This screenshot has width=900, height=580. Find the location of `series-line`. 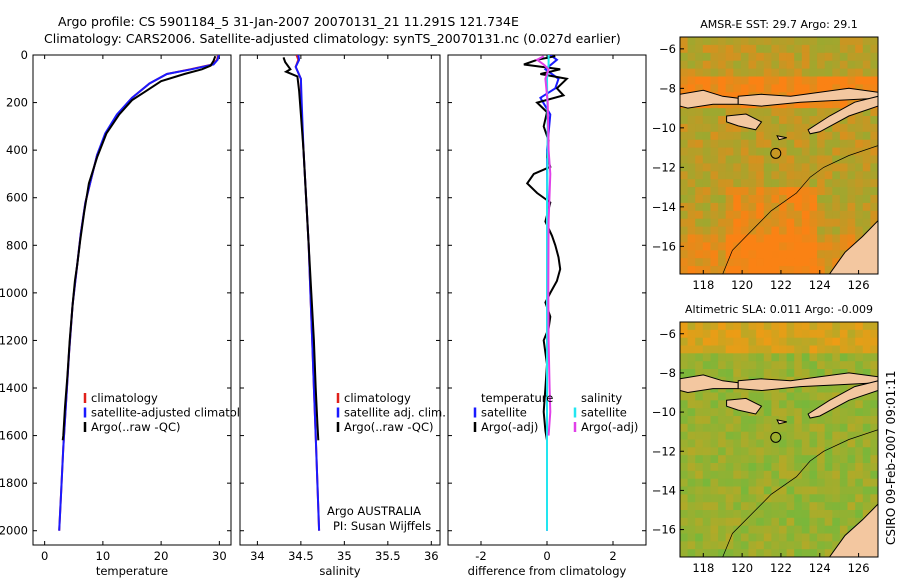

series-line is located at coordinates (139, 248).